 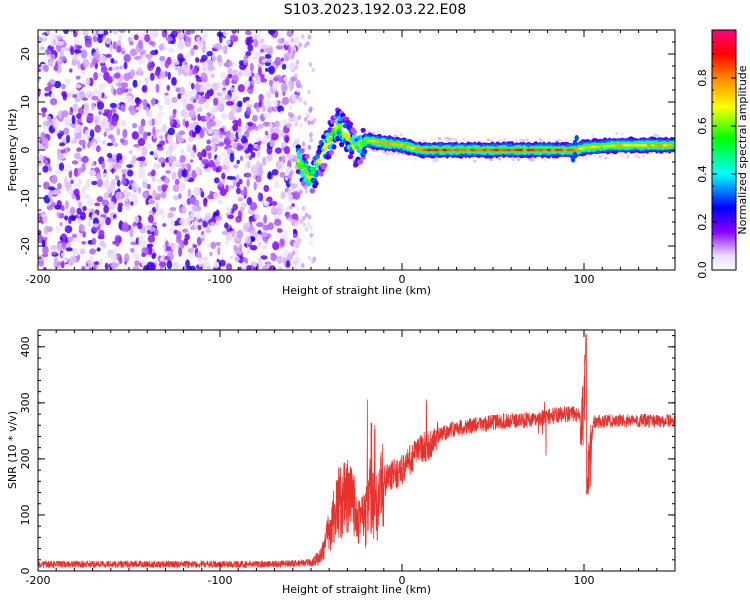 I want to click on snr-xlabel: Height of straight line (km), so click(x=356, y=589).